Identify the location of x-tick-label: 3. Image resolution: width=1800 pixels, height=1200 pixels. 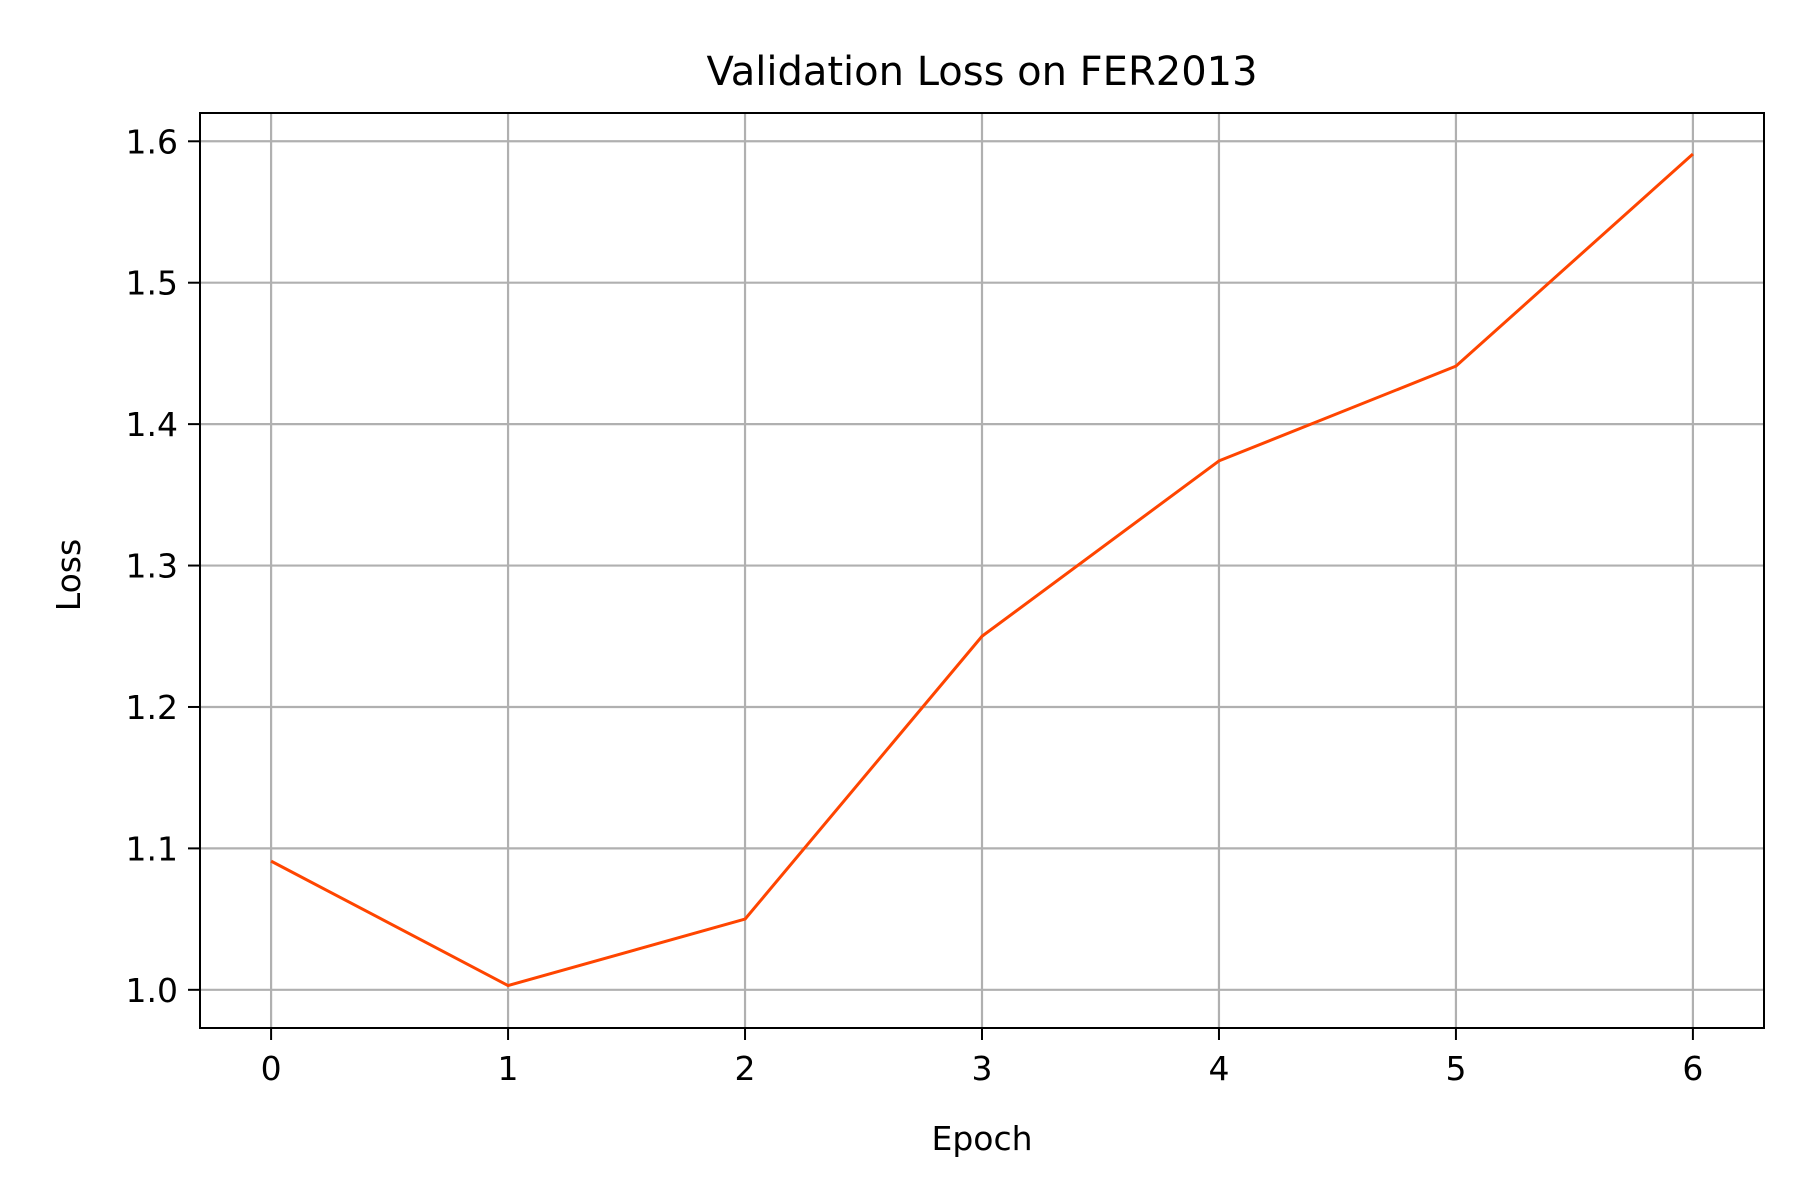
(982, 1068).